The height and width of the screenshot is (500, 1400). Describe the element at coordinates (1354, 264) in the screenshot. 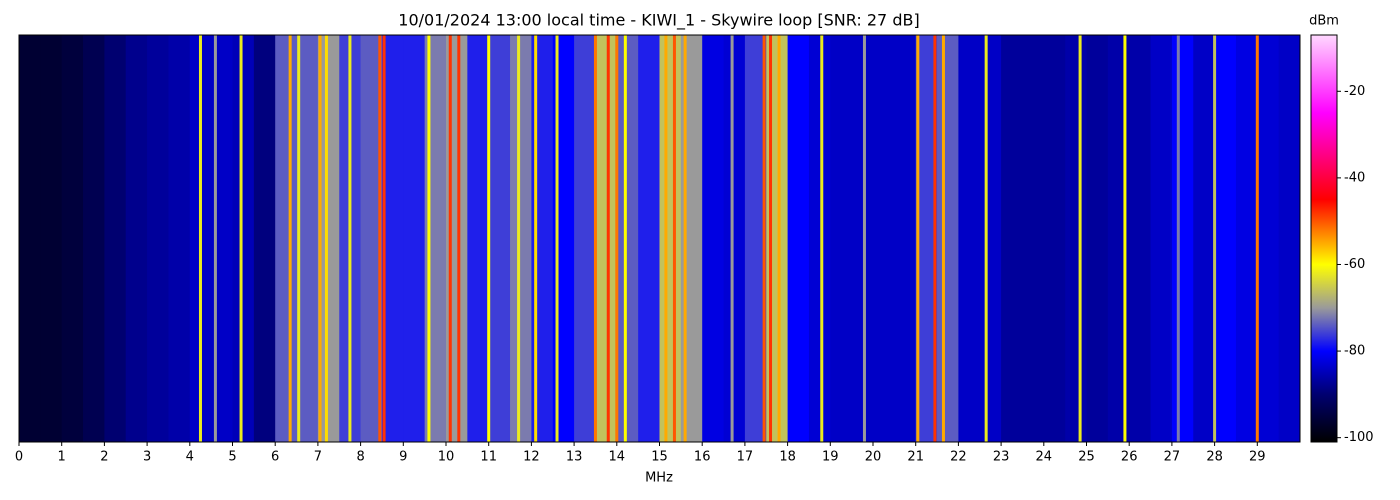

I see `colorbar-tick-label: -60` at that location.